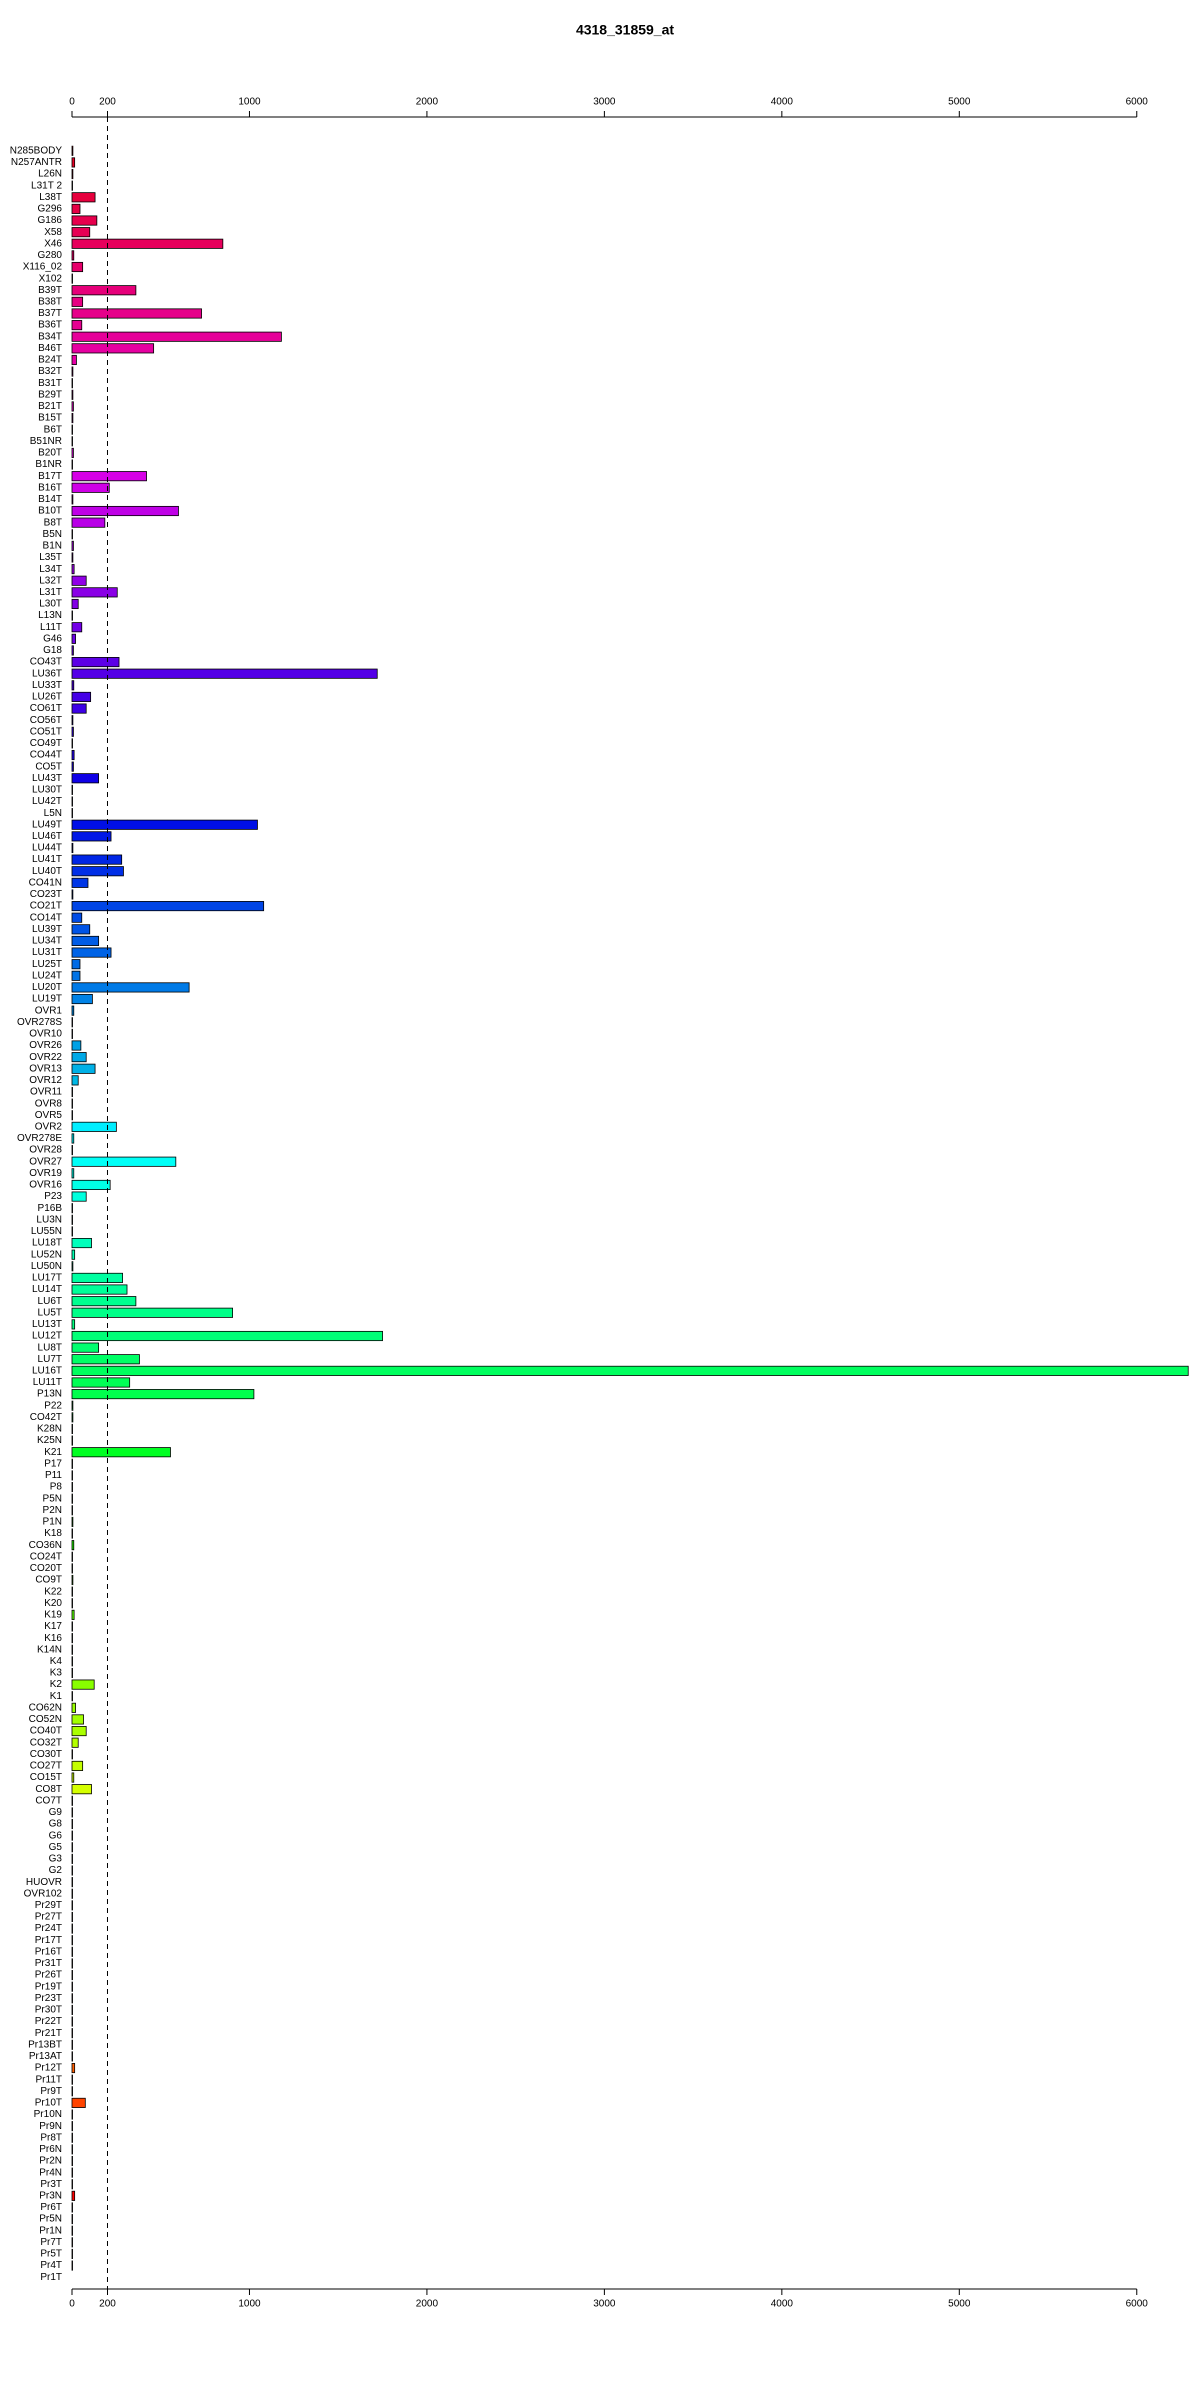 The image size is (1200, 2405). Describe the element at coordinates (51, 627) in the screenshot. I see `y-tick-label: L11T` at that location.